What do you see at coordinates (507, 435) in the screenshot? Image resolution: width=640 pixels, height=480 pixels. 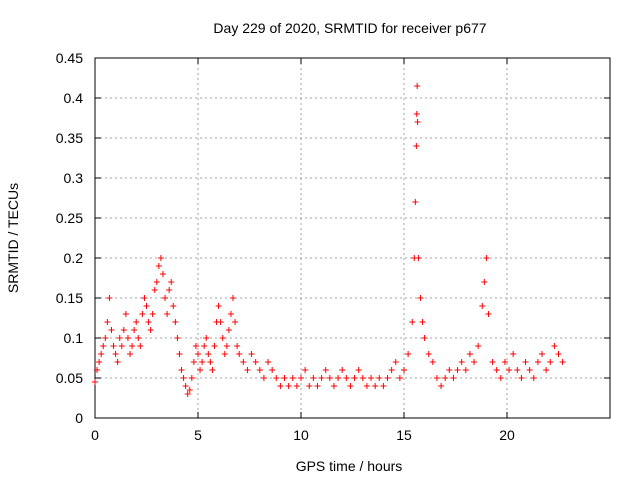 I see `x-tick-label: 20` at bounding box center [507, 435].